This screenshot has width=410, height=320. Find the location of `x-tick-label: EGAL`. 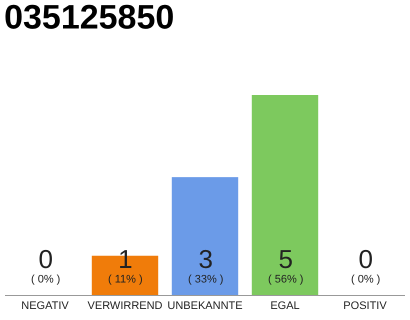

x-tick-label: EGAL is located at coordinates (285, 306).